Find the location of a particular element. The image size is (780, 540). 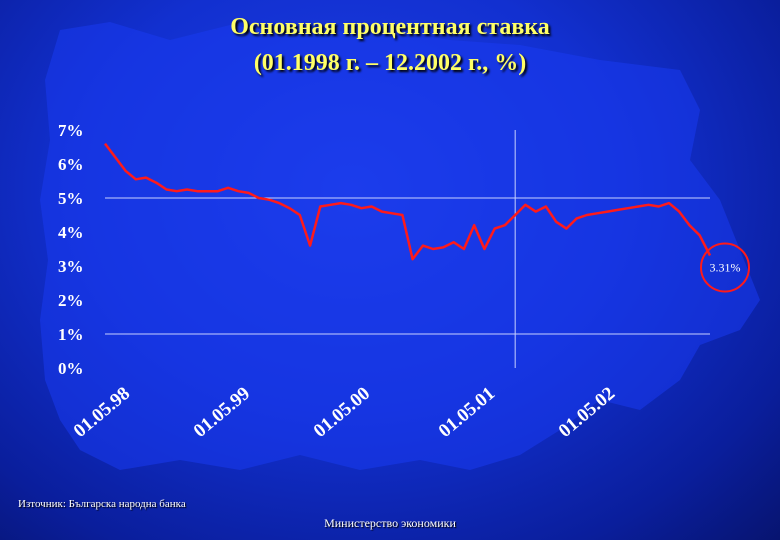

x-axis-ticks: 01.05.98 01.05.99 01.05.00 01.05.01 01.05.02 is located at coordinates (344, 412).